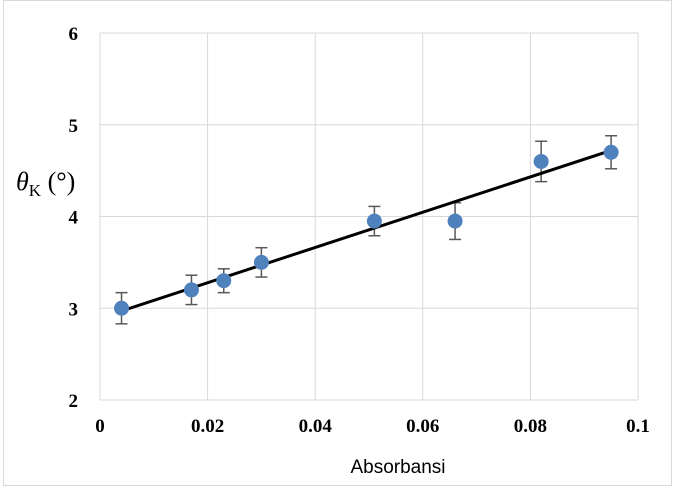 The image size is (675, 488). Describe the element at coordinates (316, 426) in the screenshot. I see `x-tick-label: 0.04` at that location.